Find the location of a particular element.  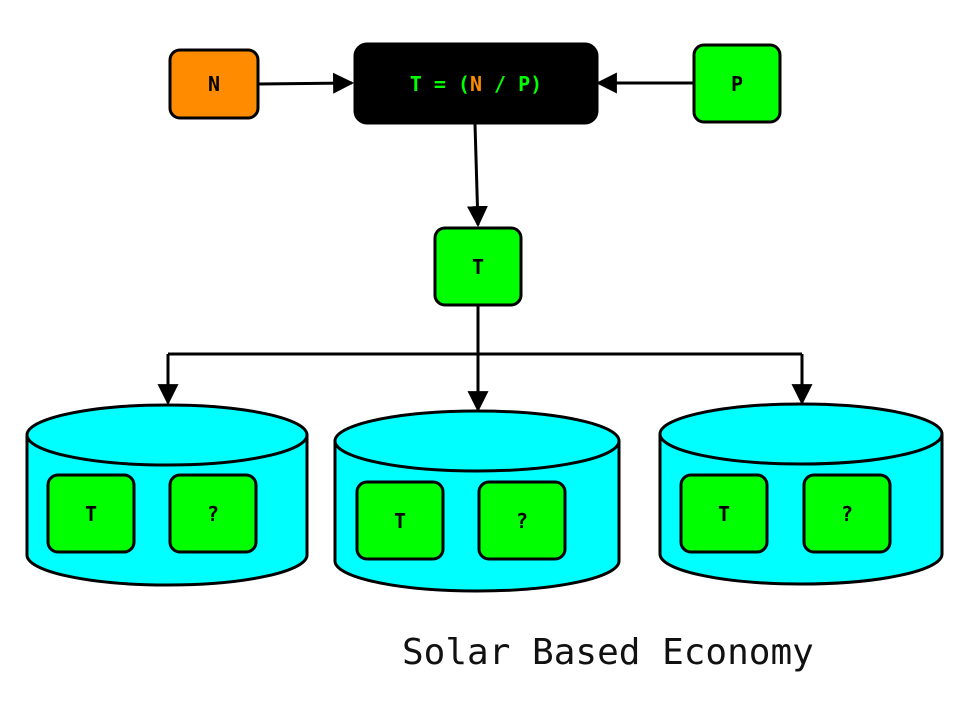

formula-lhs: T = ( is located at coordinates (440, 84).